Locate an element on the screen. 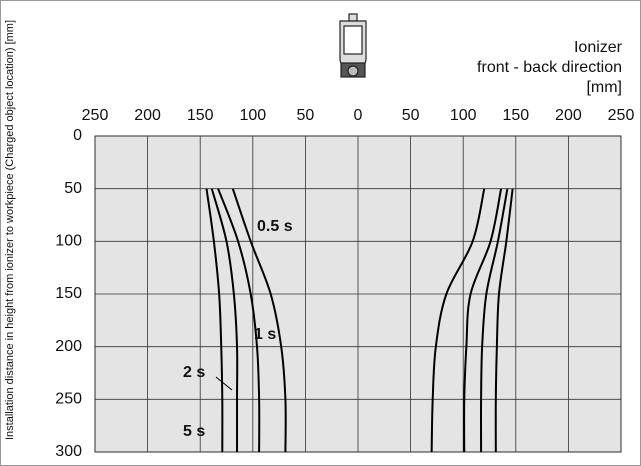 The width and height of the screenshot is (641, 466). leader-line is located at coordinates (224, 383).